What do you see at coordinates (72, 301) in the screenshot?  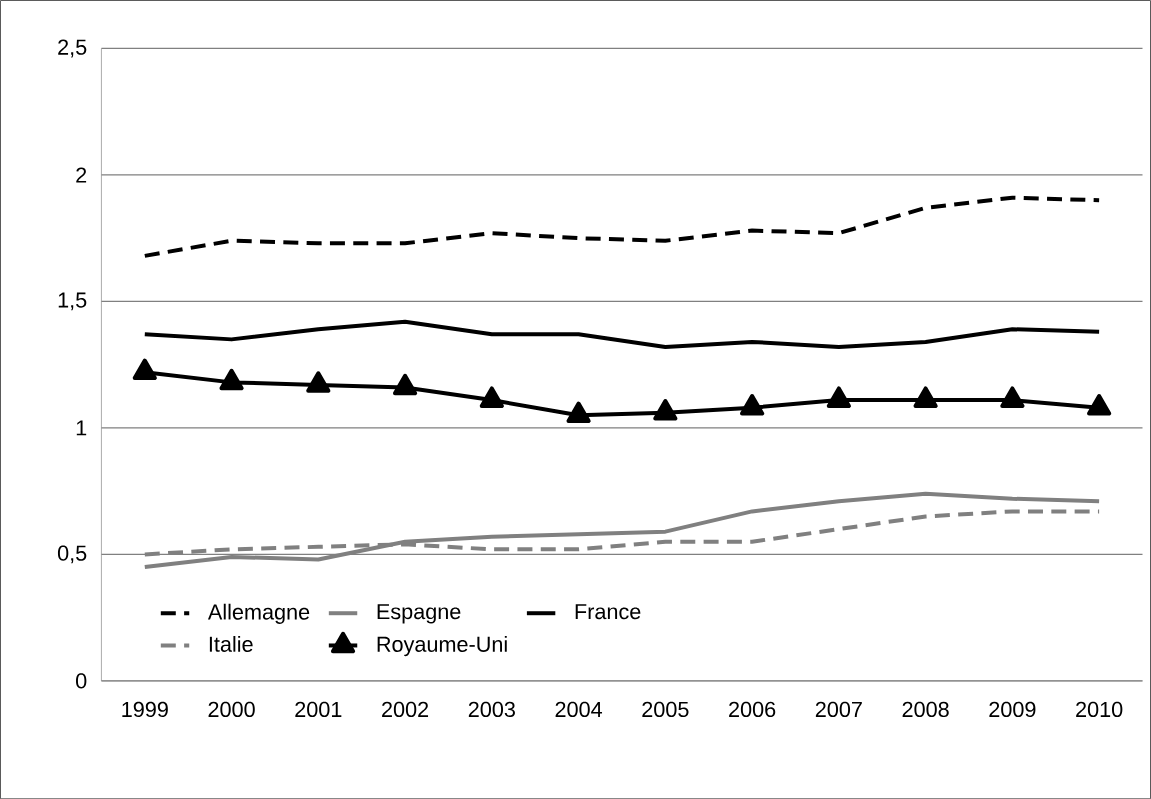 I see `y-tick-label: 1,5` at bounding box center [72, 301].